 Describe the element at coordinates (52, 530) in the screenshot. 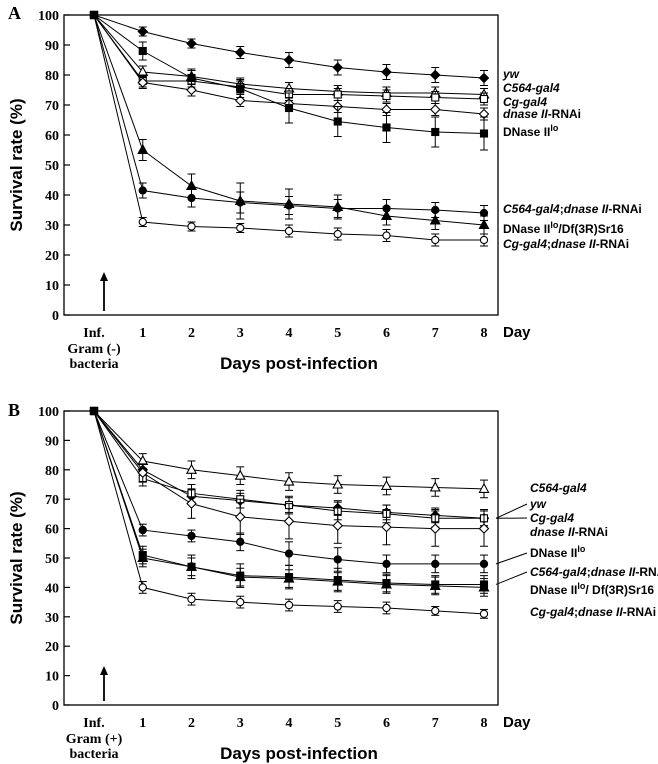

I see `y-tick-label: 60` at that location.